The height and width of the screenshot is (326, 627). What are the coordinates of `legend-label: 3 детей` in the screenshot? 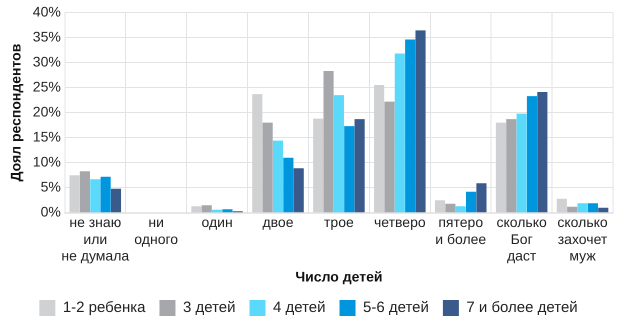 It's located at (209, 307).